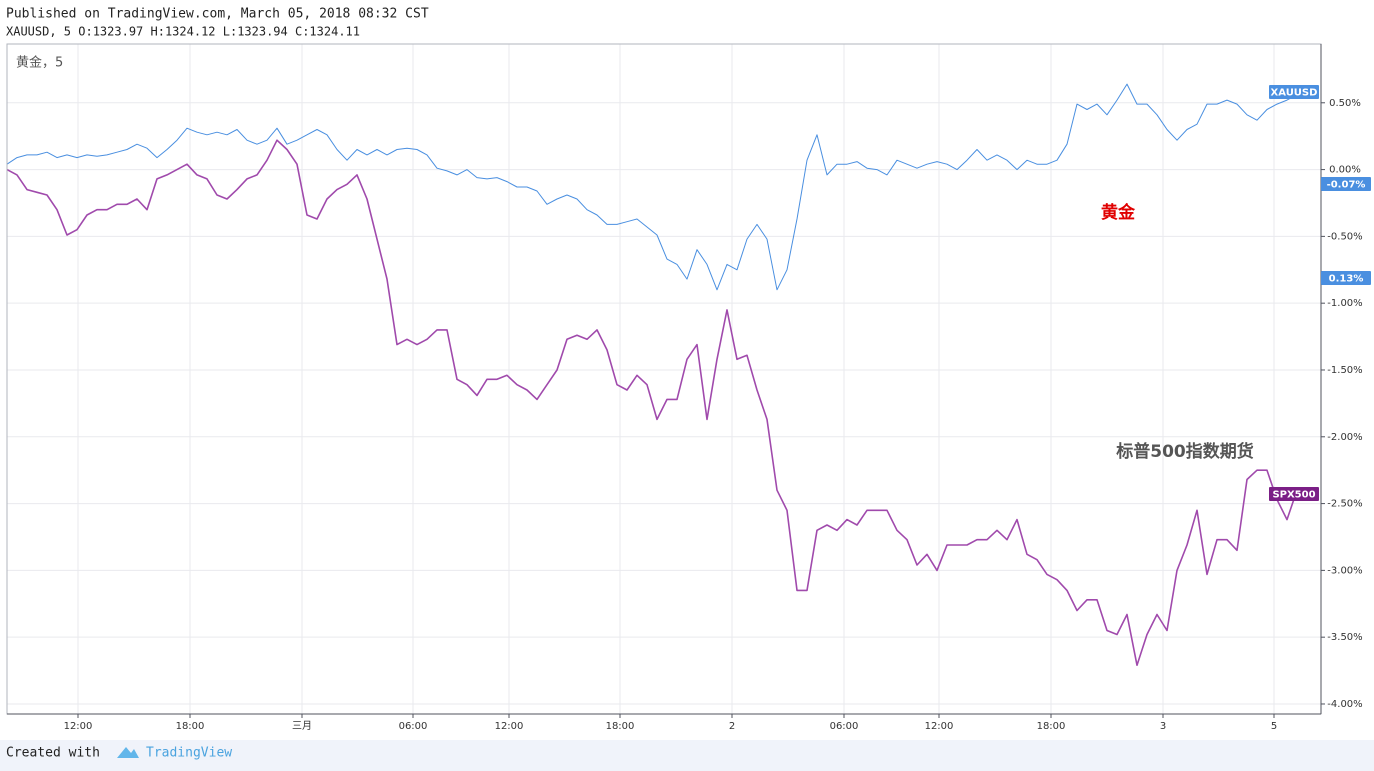 The height and width of the screenshot is (771, 1374). What do you see at coordinates (1345, 103) in the screenshot?
I see `y-tick-label: 0.50%` at bounding box center [1345, 103].